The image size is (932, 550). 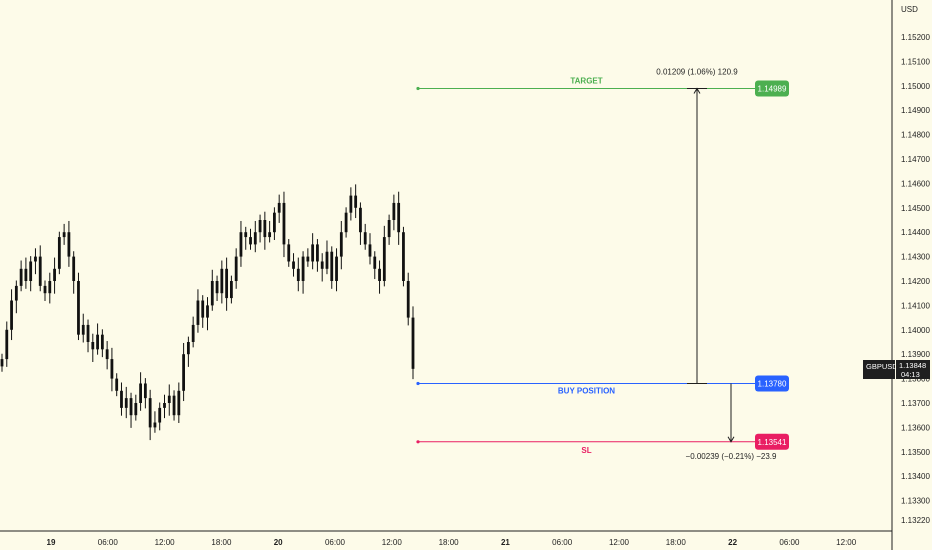 I want to click on price-tick-label: 1.15000, so click(x=915, y=86).